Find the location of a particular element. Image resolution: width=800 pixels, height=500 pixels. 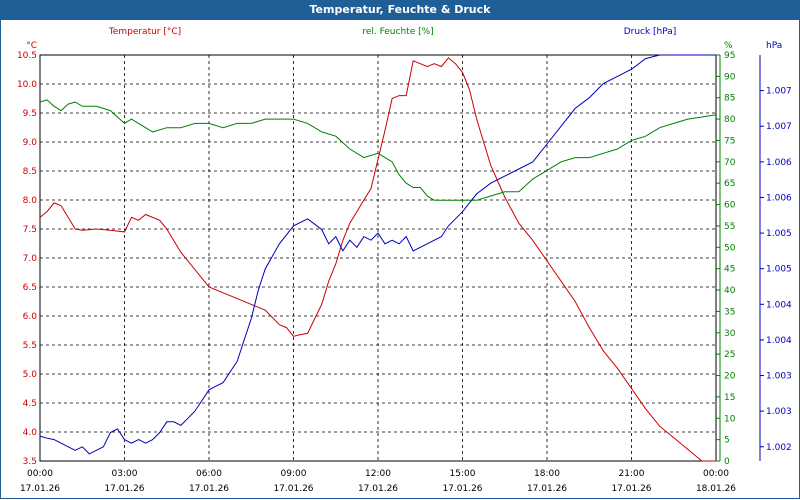

pressure-tick-label: 1.002 is located at coordinates (779, 448).